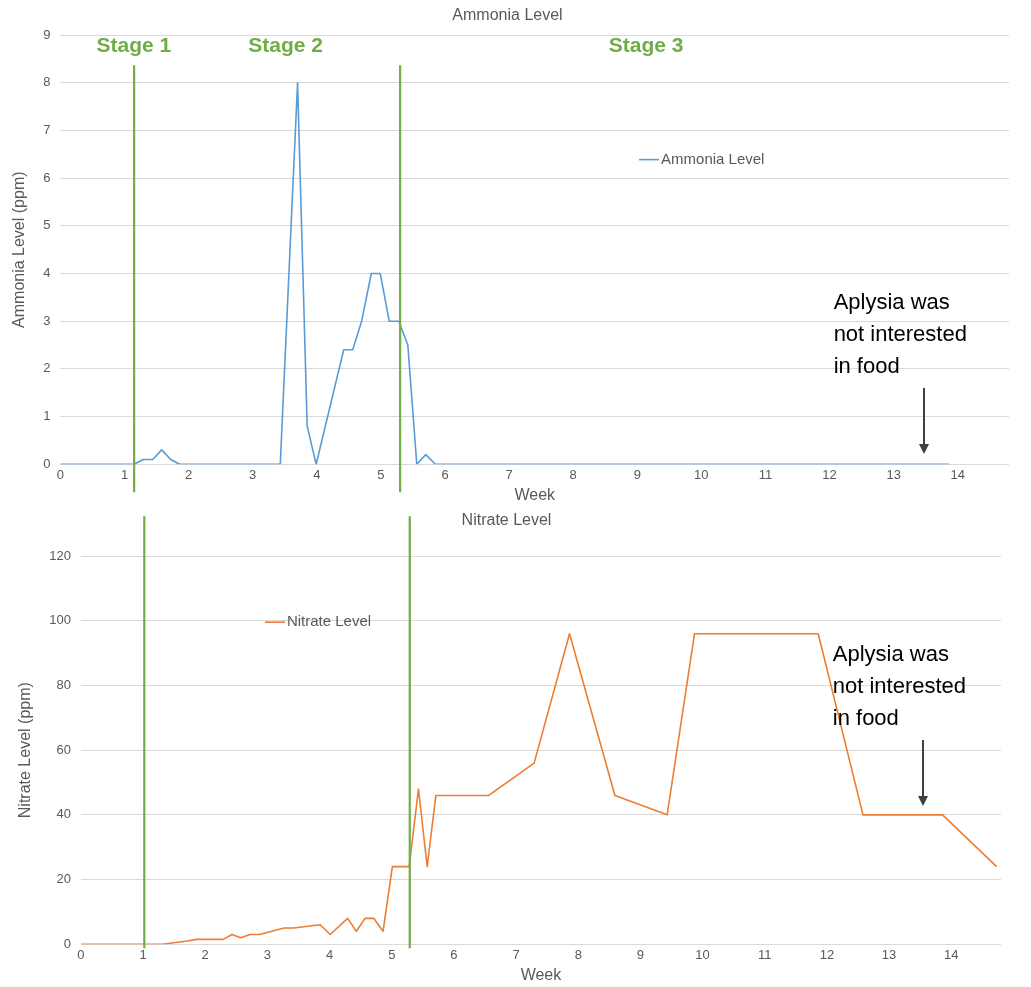 The height and width of the screenshot is (987, 1031). What do you see at coordinates (60, 620) in the screenshot?
I see `y-tick-label: 100` at bounding box center [60, 620].